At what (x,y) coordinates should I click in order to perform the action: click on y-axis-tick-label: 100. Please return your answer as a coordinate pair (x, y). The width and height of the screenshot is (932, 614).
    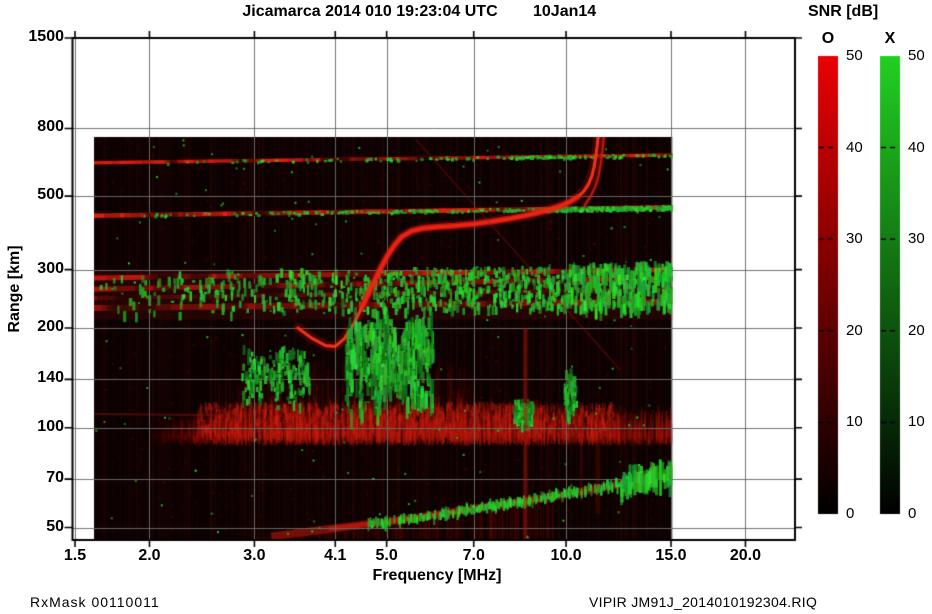
    Looking at the image, I should click on (50, 426).